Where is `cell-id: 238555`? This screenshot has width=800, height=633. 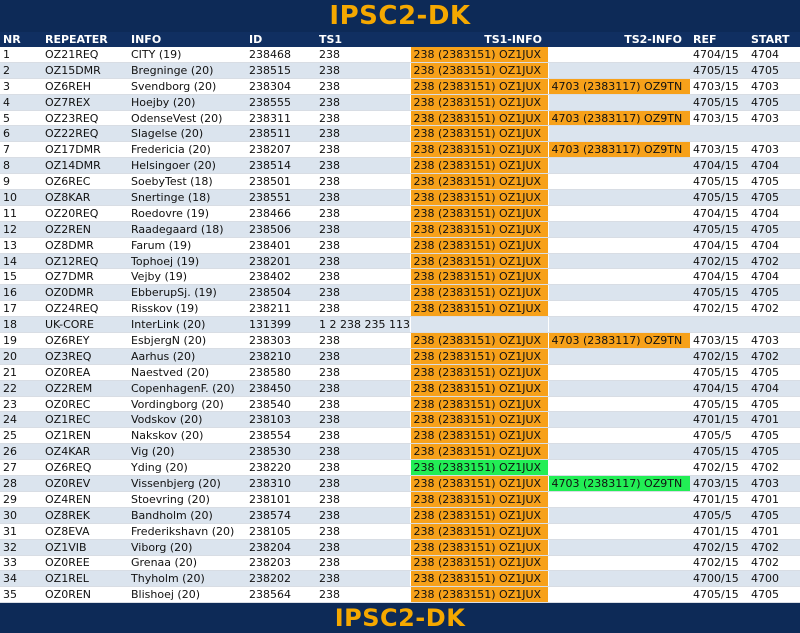
cell-id: 238555 is located at coordinates (281, 102).